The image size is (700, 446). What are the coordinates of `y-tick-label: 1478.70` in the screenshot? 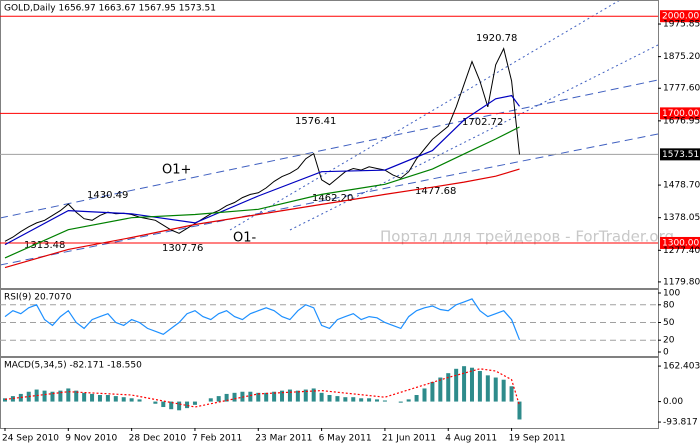 It's located at (681, 186).